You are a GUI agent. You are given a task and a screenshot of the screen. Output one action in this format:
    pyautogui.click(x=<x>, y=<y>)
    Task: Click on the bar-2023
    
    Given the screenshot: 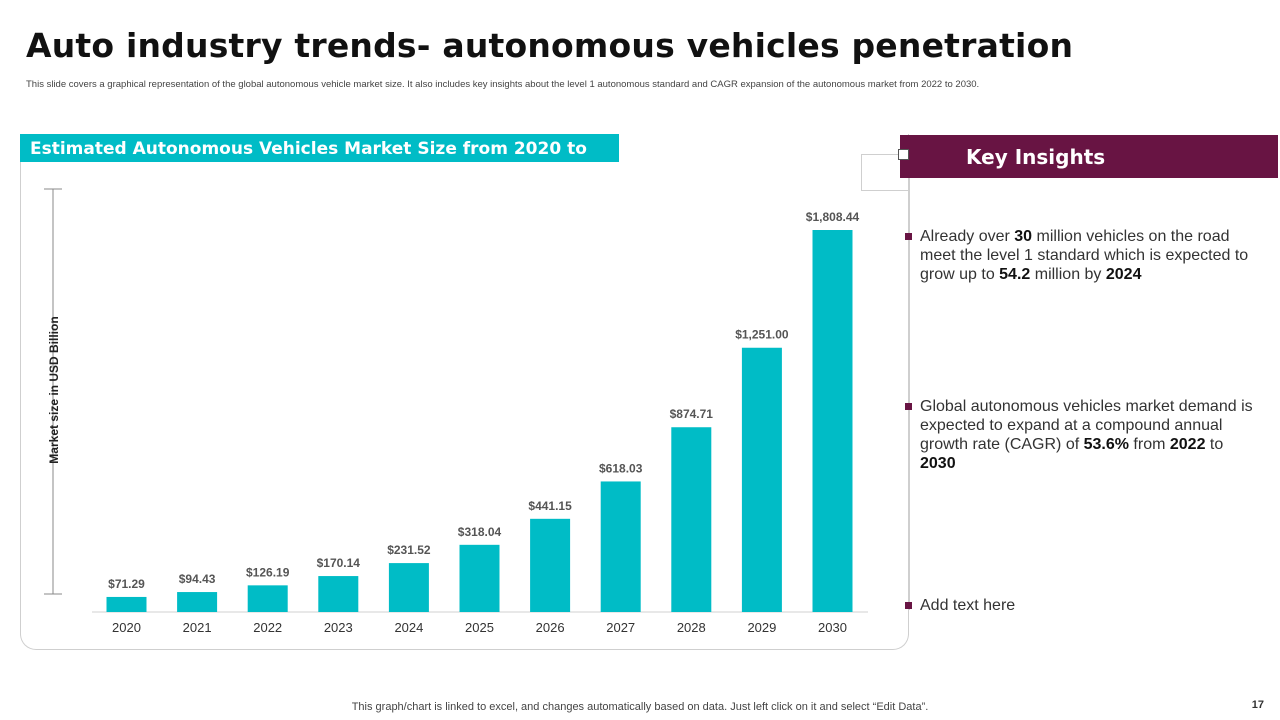 What is the action you would take?
    pyautogui.click(x=338, y=594)
    